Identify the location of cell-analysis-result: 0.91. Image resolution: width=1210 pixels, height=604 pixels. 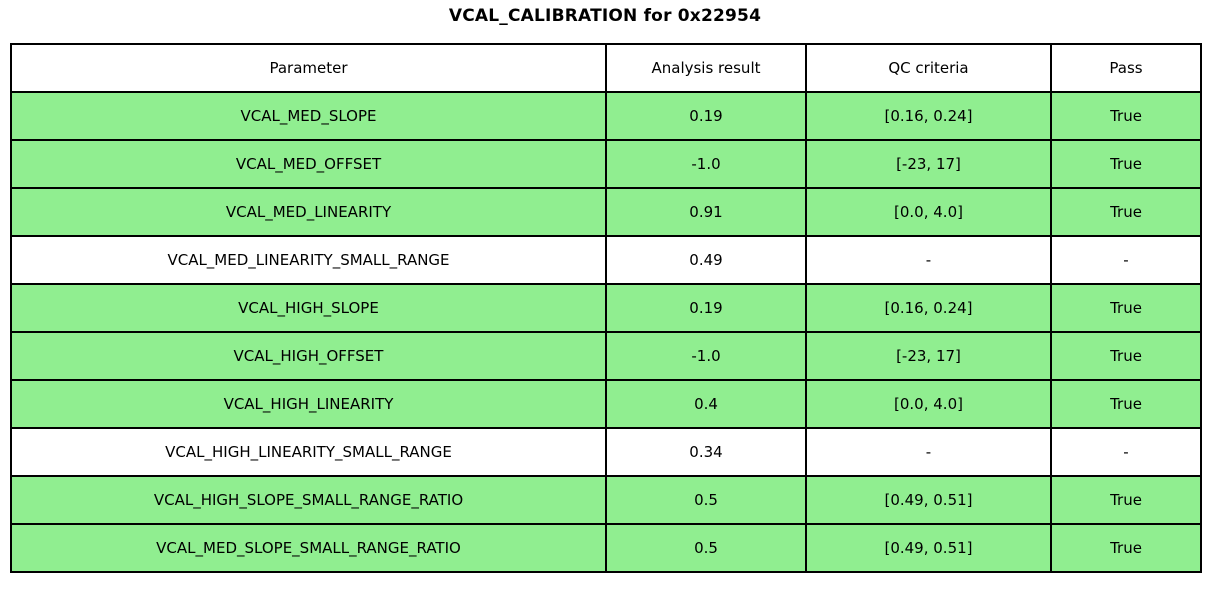
(706, 212).